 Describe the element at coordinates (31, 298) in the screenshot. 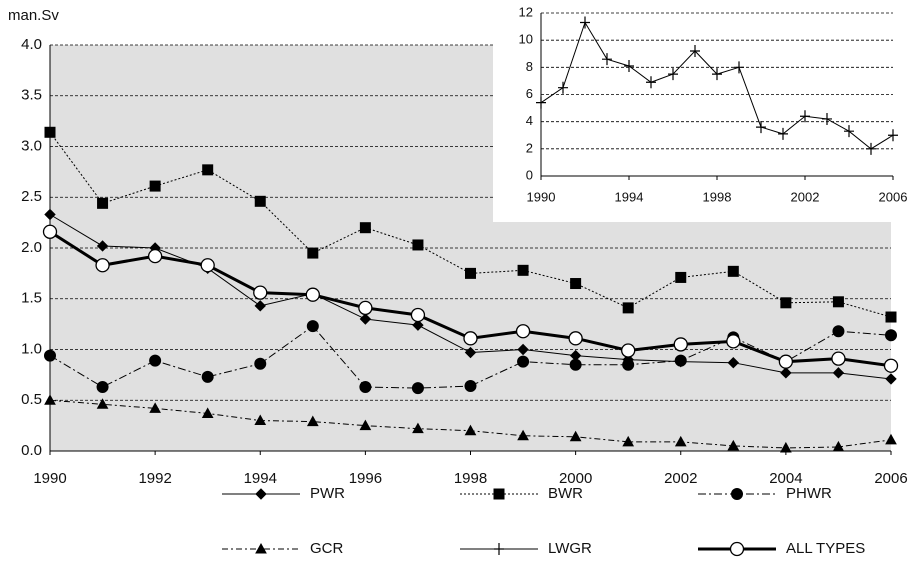

I see `y-tick-label: 1.5` at that location.